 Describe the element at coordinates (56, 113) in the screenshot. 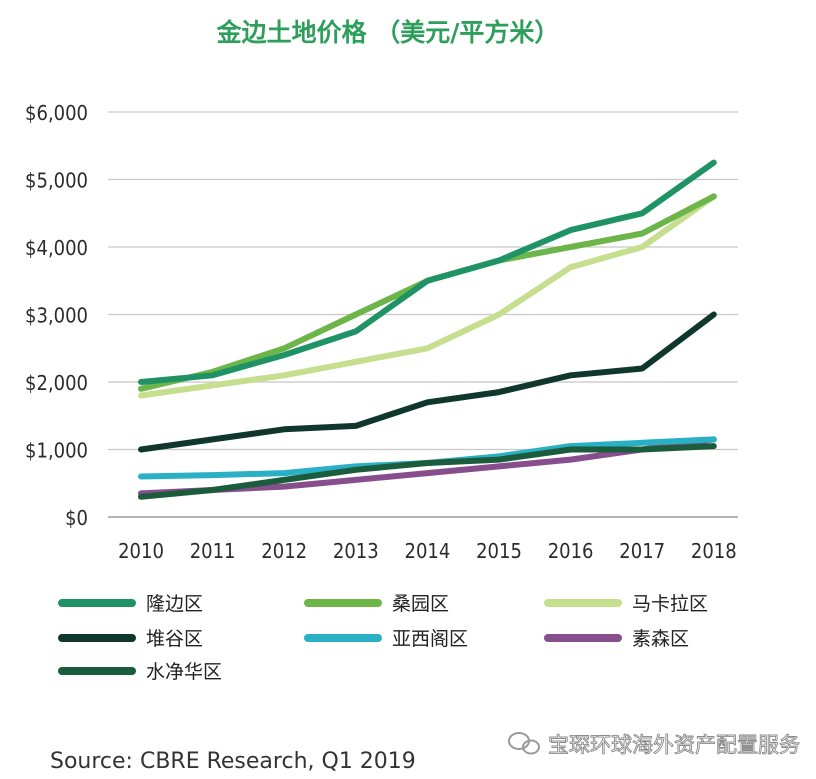

I see `y-tick-label: $6,000` at that location.